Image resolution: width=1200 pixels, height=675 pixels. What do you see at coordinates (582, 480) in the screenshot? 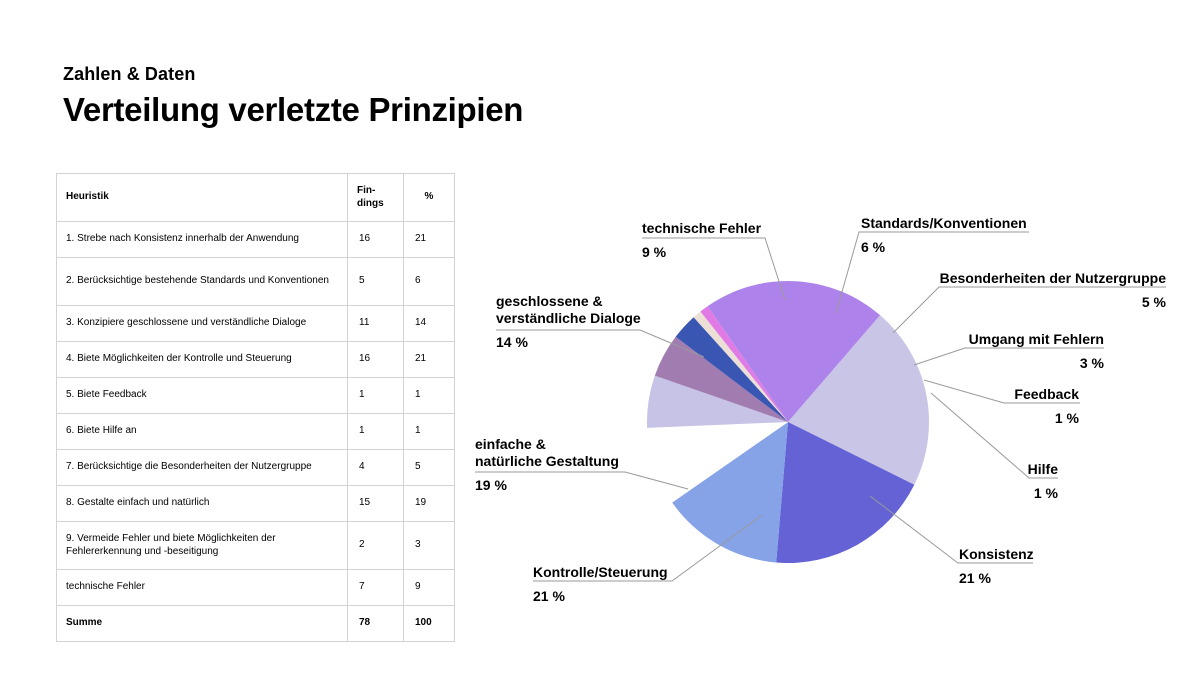
I see `leader-line-einfache-natuerliche-gestaltung` at bounding box center [582, 480].